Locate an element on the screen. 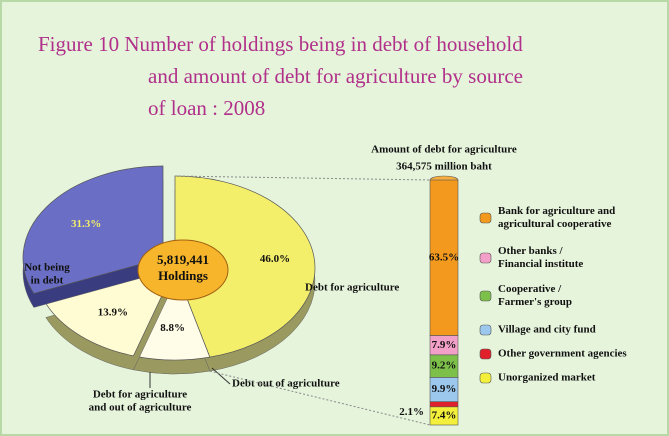  value-label: 8.8% is located at coordinates (172, 328).